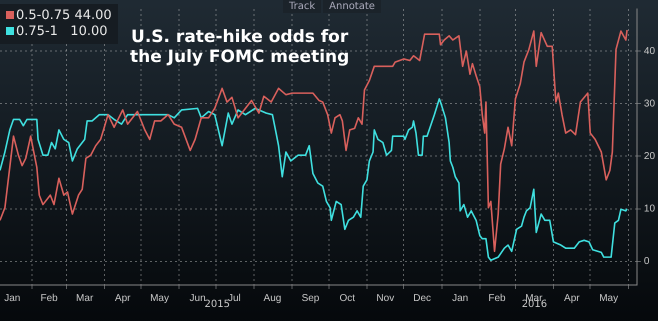 The height and width of the screenshot is (321, 658). What do you see at coordinates (64, 15) in the screenshot?
I see `legend-label: 0.5-0.75 44.00` at bounding box center [64, 15].